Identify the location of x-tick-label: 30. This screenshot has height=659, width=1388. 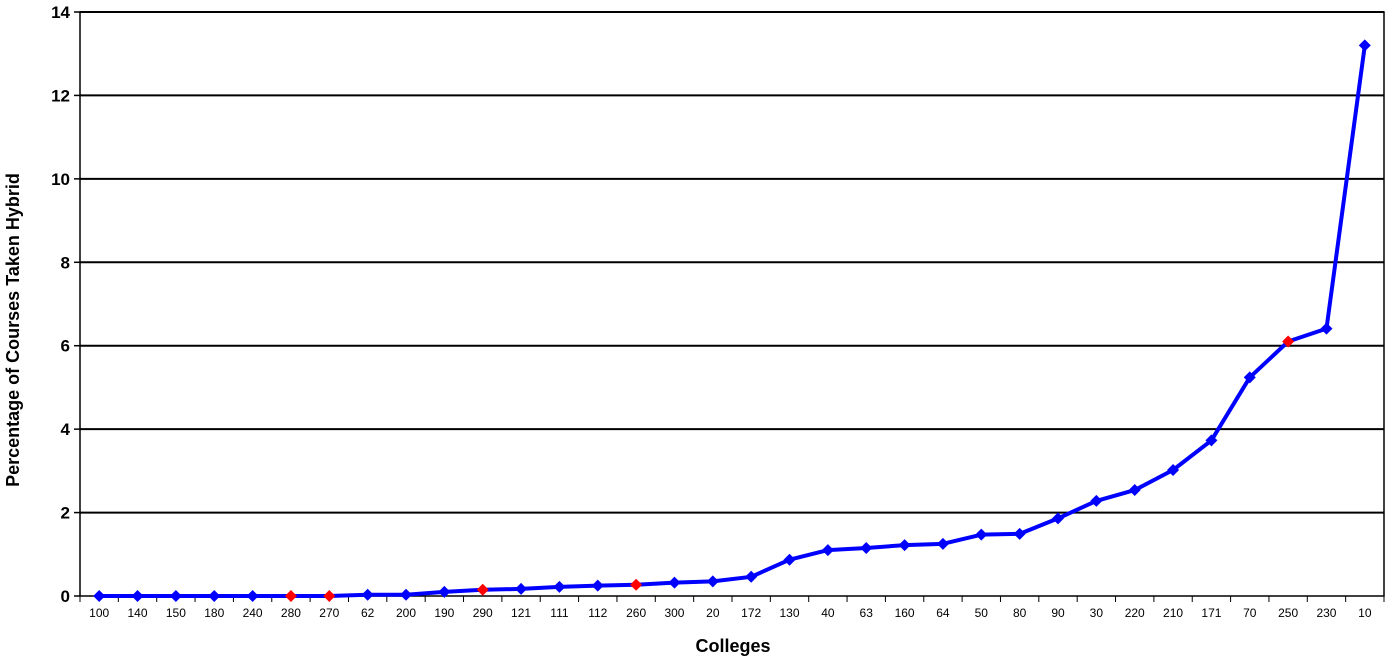
(1097, 613).